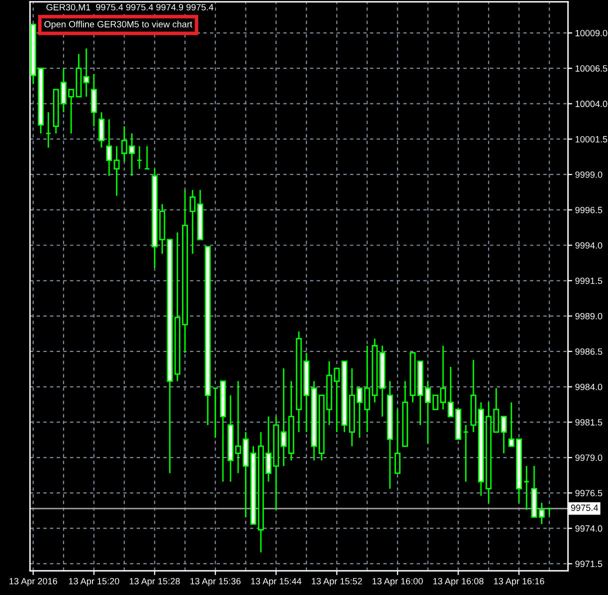 This screenshot has height=595, width=608. I want to click on y-tick-label: 10004.0, so click(592, 104).